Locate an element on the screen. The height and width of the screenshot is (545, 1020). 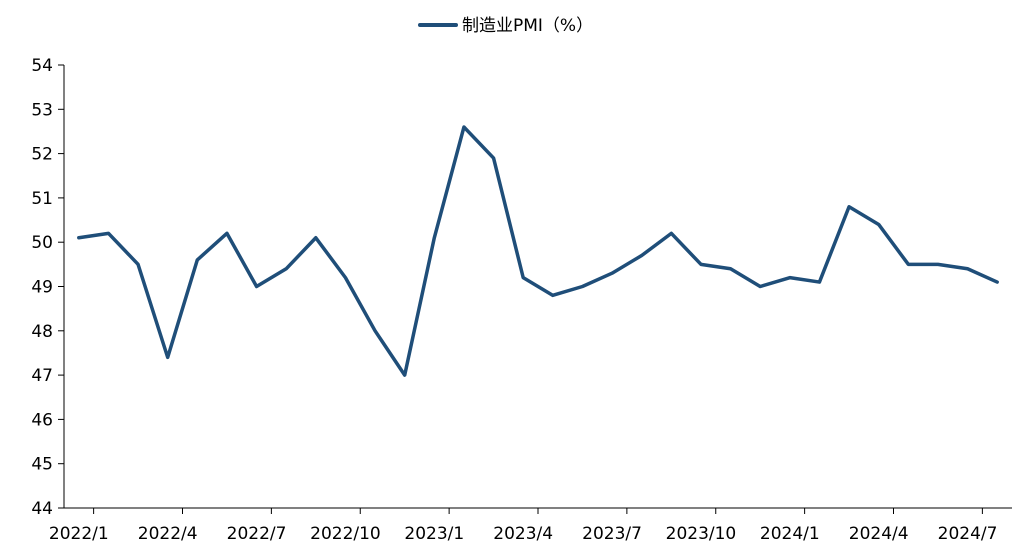
y-tick-label: 48 is located at coordinates (42, 332).